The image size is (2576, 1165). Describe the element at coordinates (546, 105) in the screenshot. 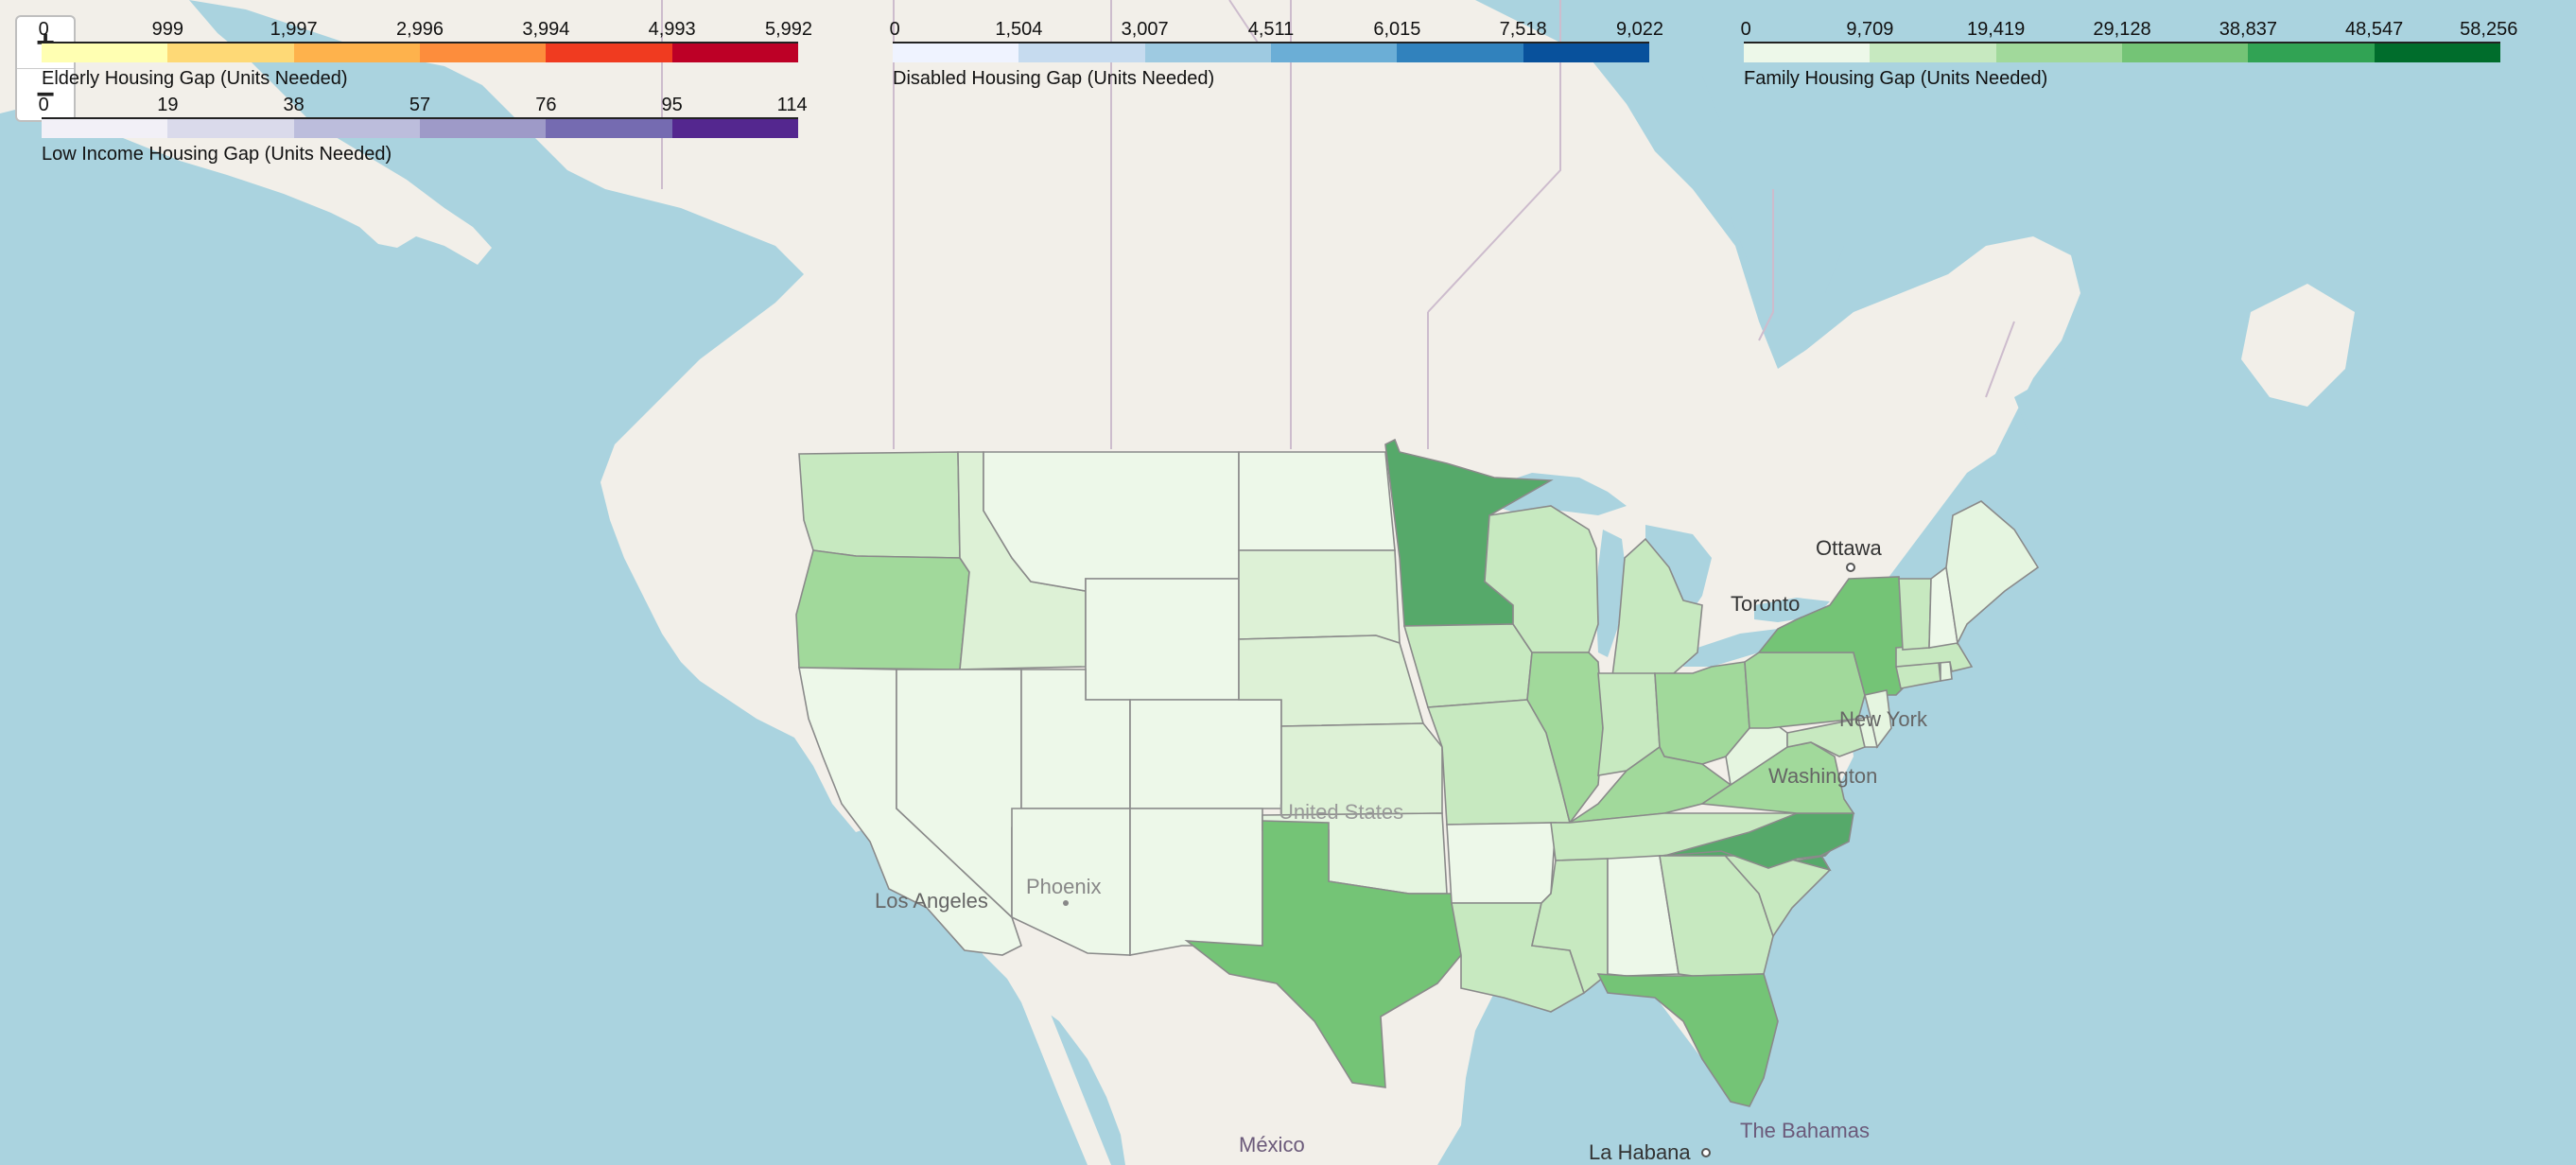

I see `legend-tick: 76` at that location.